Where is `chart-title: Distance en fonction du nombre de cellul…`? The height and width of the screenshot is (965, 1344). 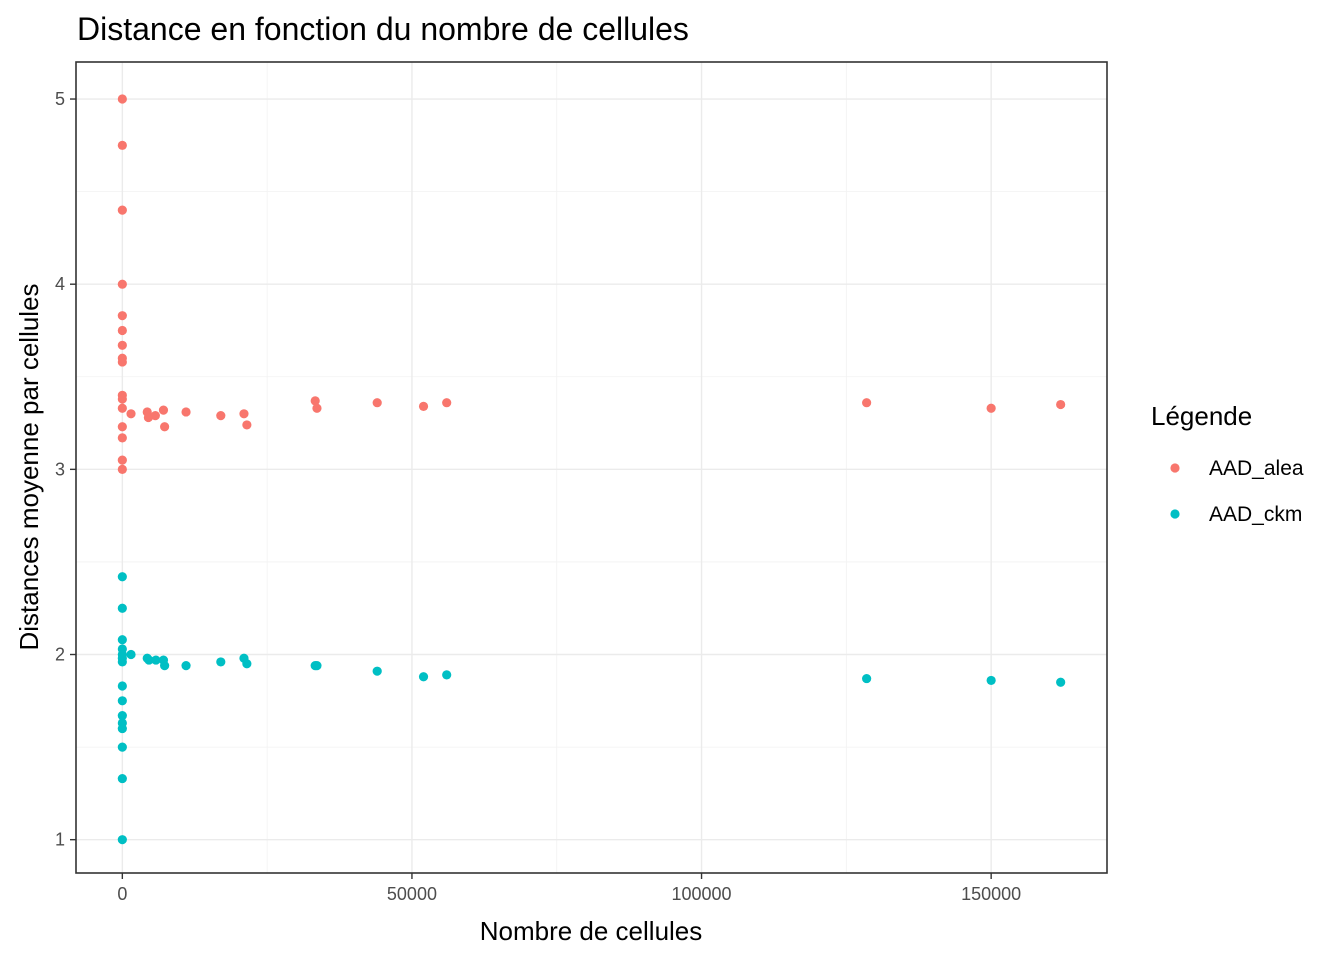 chart-title: Distance en fonction du nombre de cellul… is located at coordinates (383, 29).